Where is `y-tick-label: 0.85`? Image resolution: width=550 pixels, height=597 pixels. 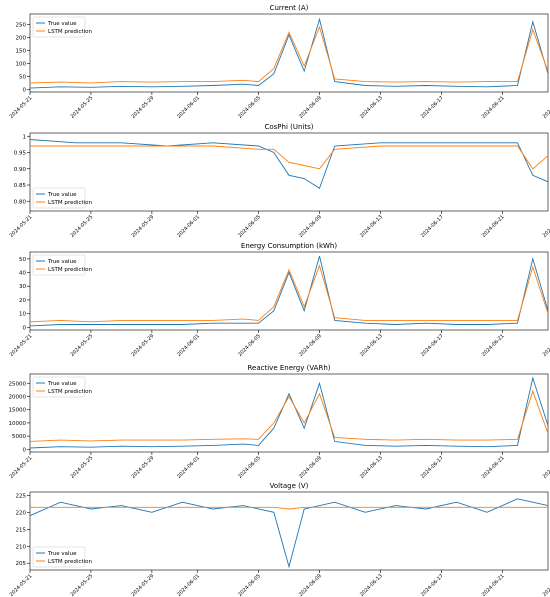 y-tick-label: 0.85 is located at coordinates (20, 186).